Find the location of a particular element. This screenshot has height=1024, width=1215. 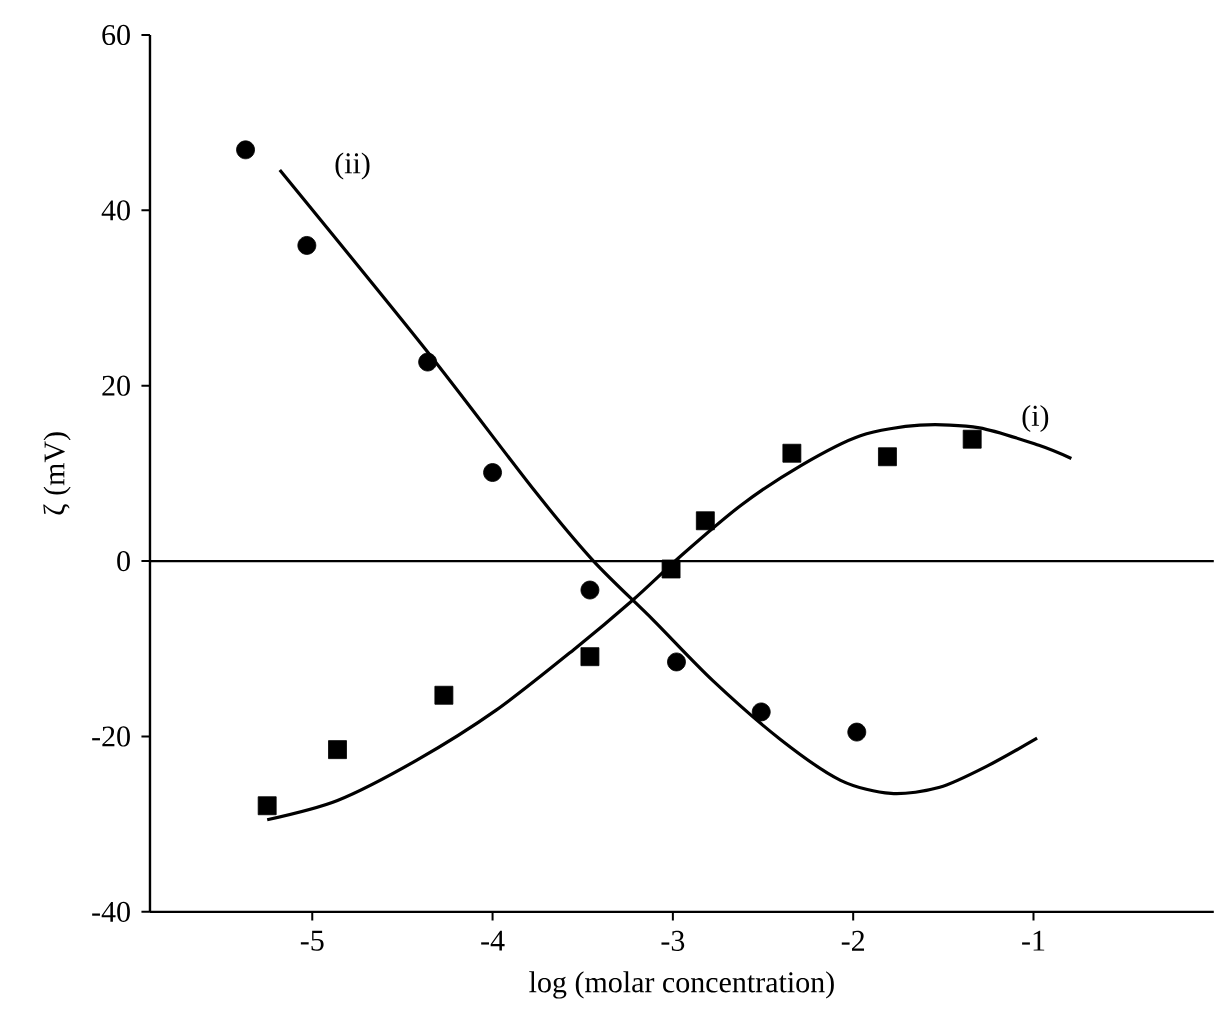

y-tick-label: 40 is located at coordinates (115, 210).